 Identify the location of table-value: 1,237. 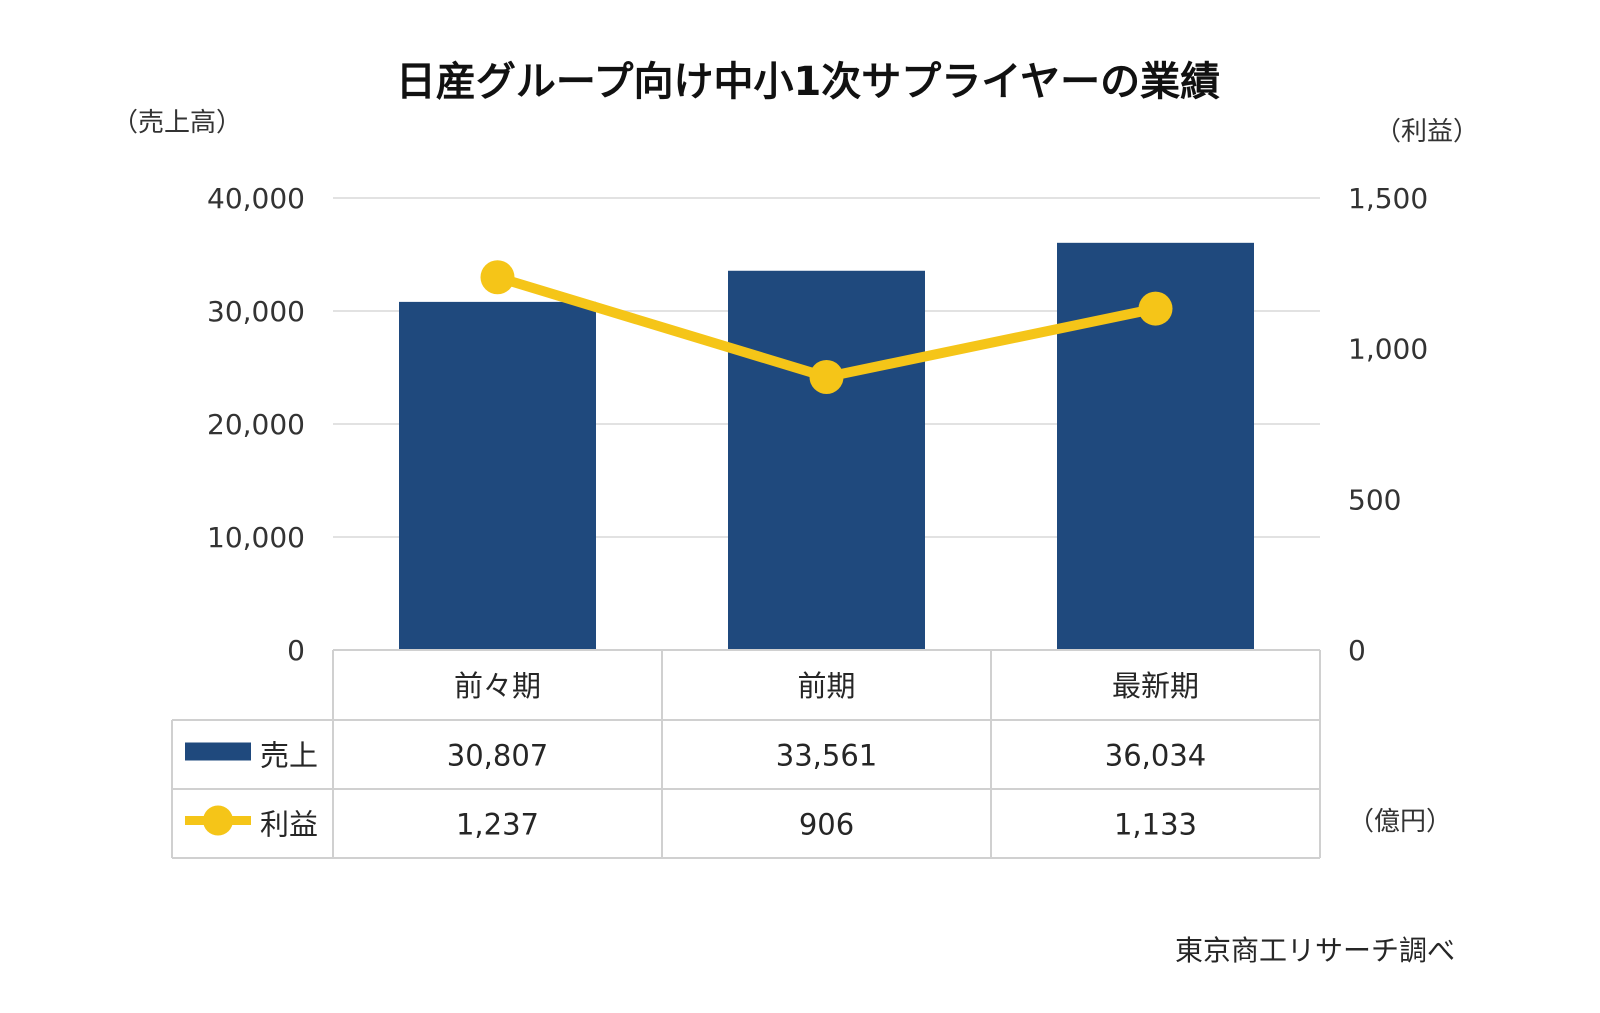
(497, 825).